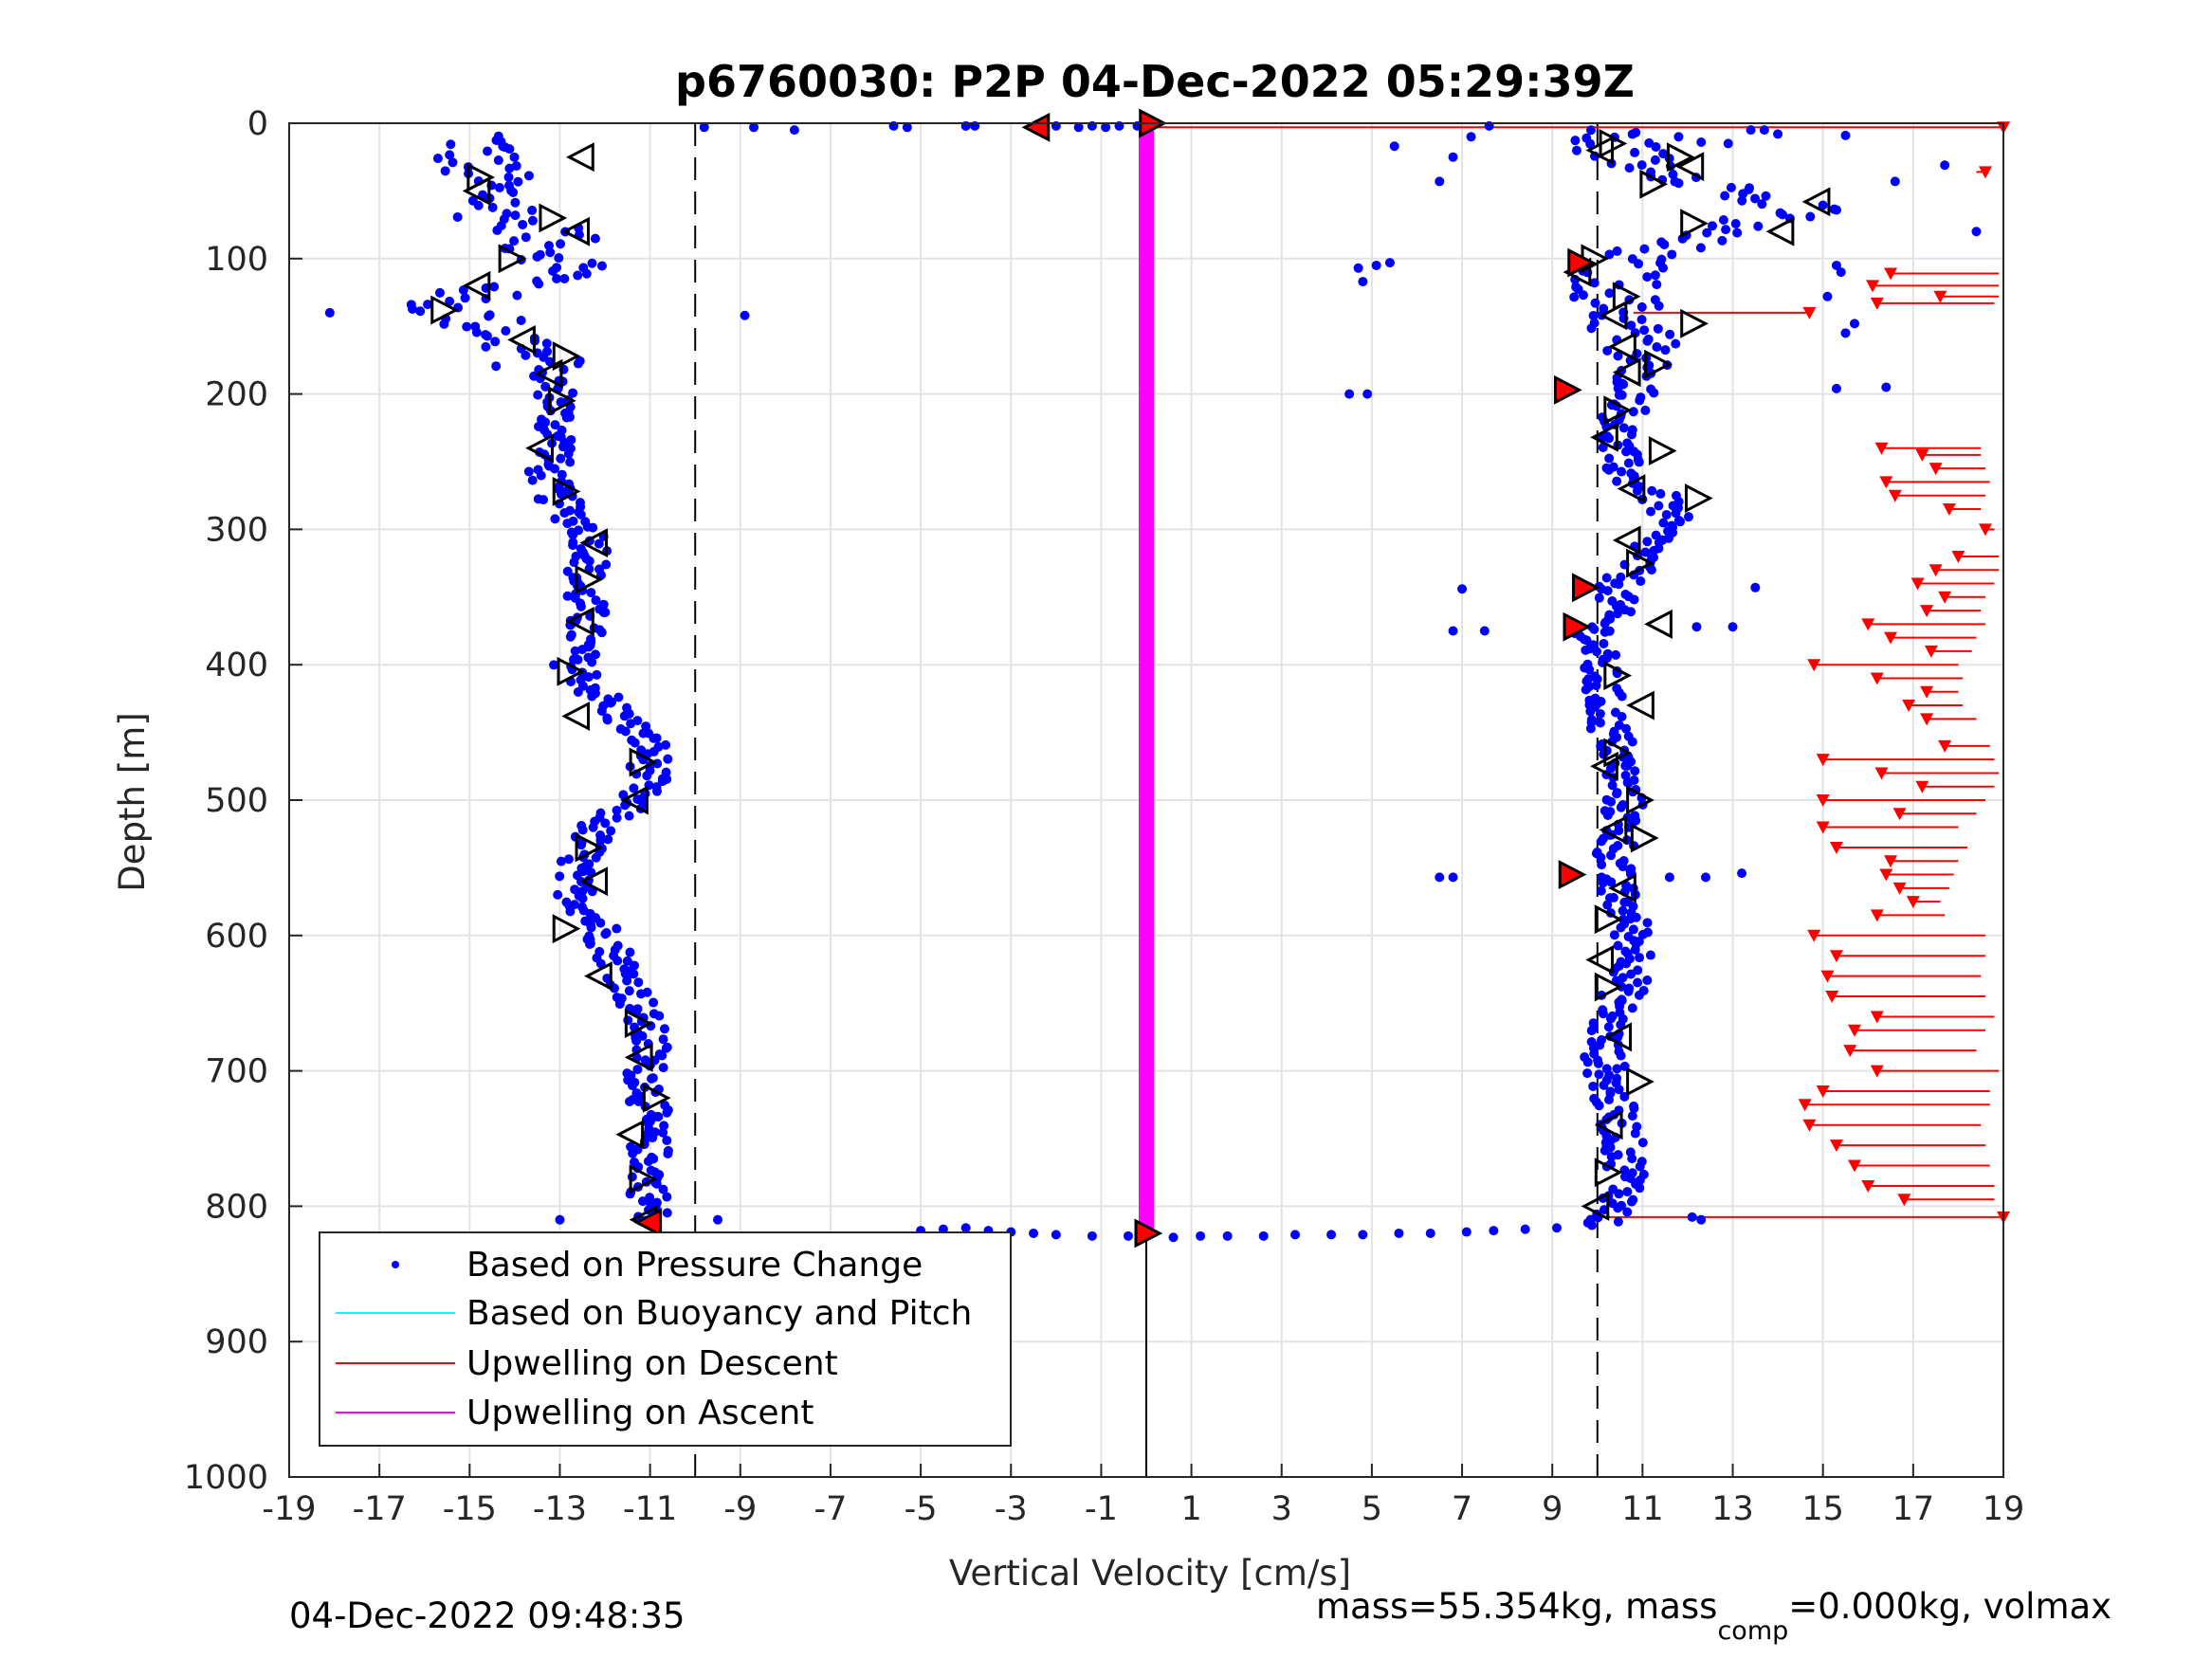  I want to click on legend-swatch-pressure, so click(395, 1264).